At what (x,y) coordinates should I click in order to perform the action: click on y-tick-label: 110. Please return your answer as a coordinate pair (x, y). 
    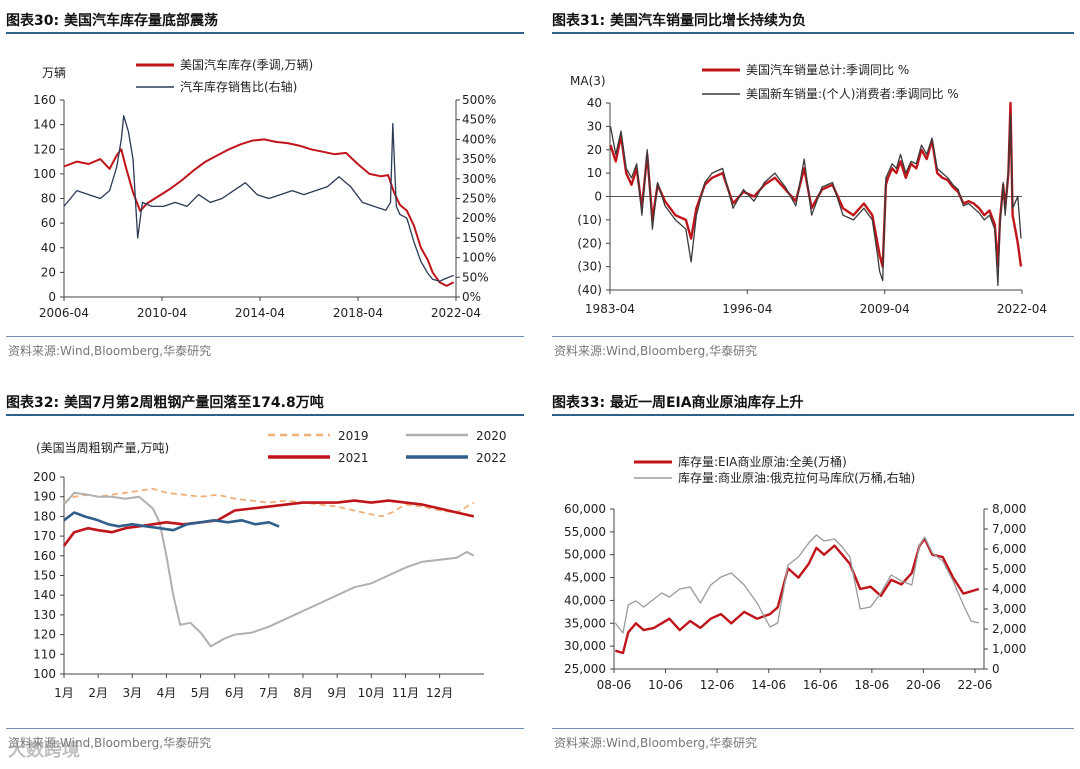
    Looking at the image, I should click on (44, 654).